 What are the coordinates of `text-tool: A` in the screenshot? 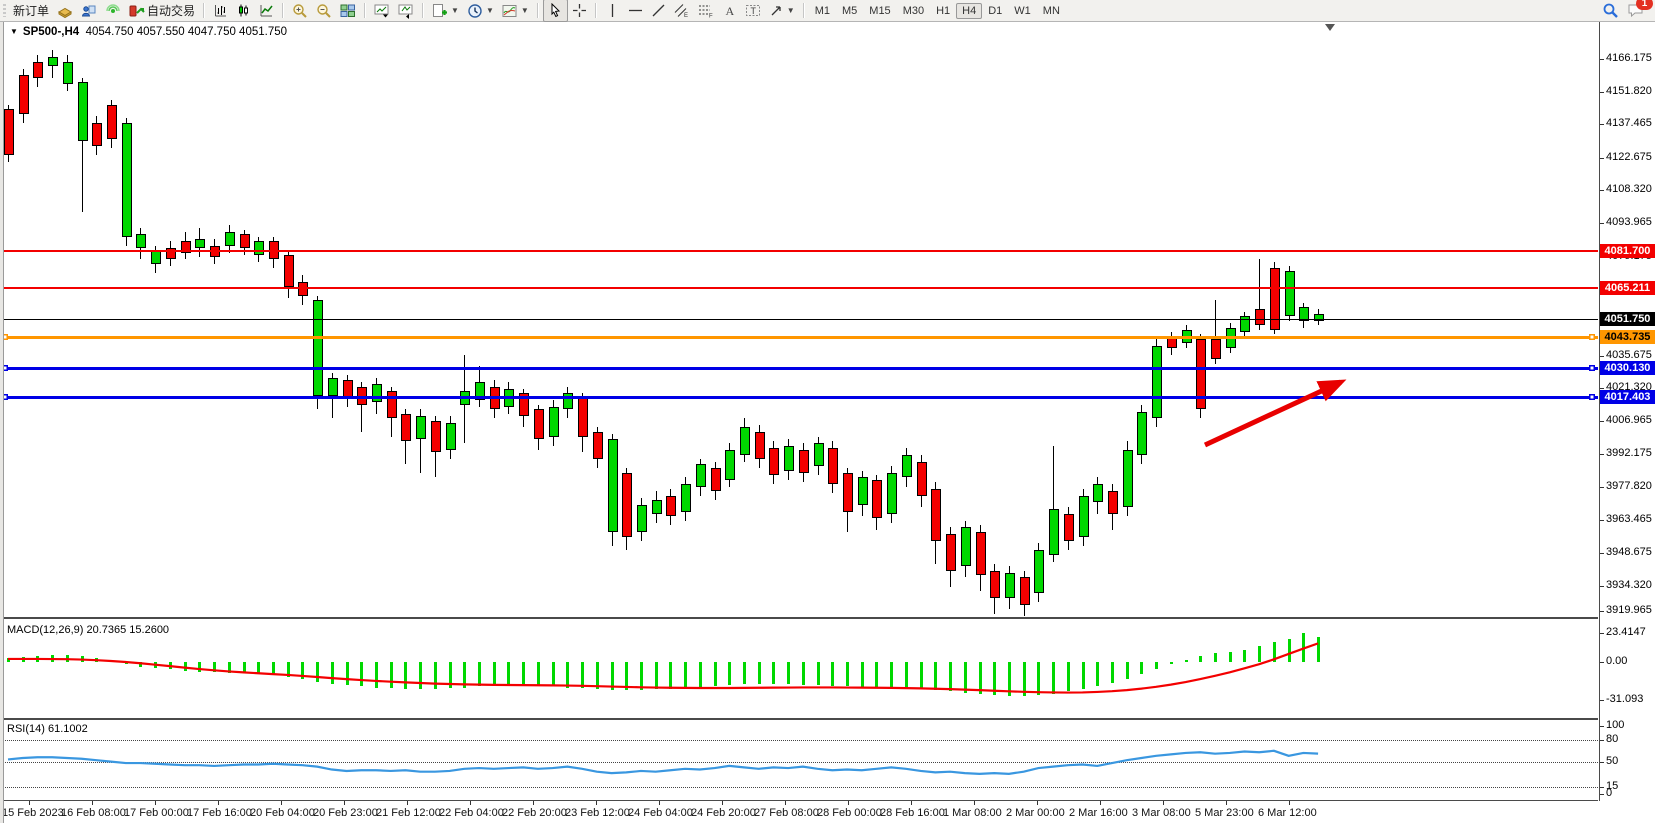 It's located at (729, 10).